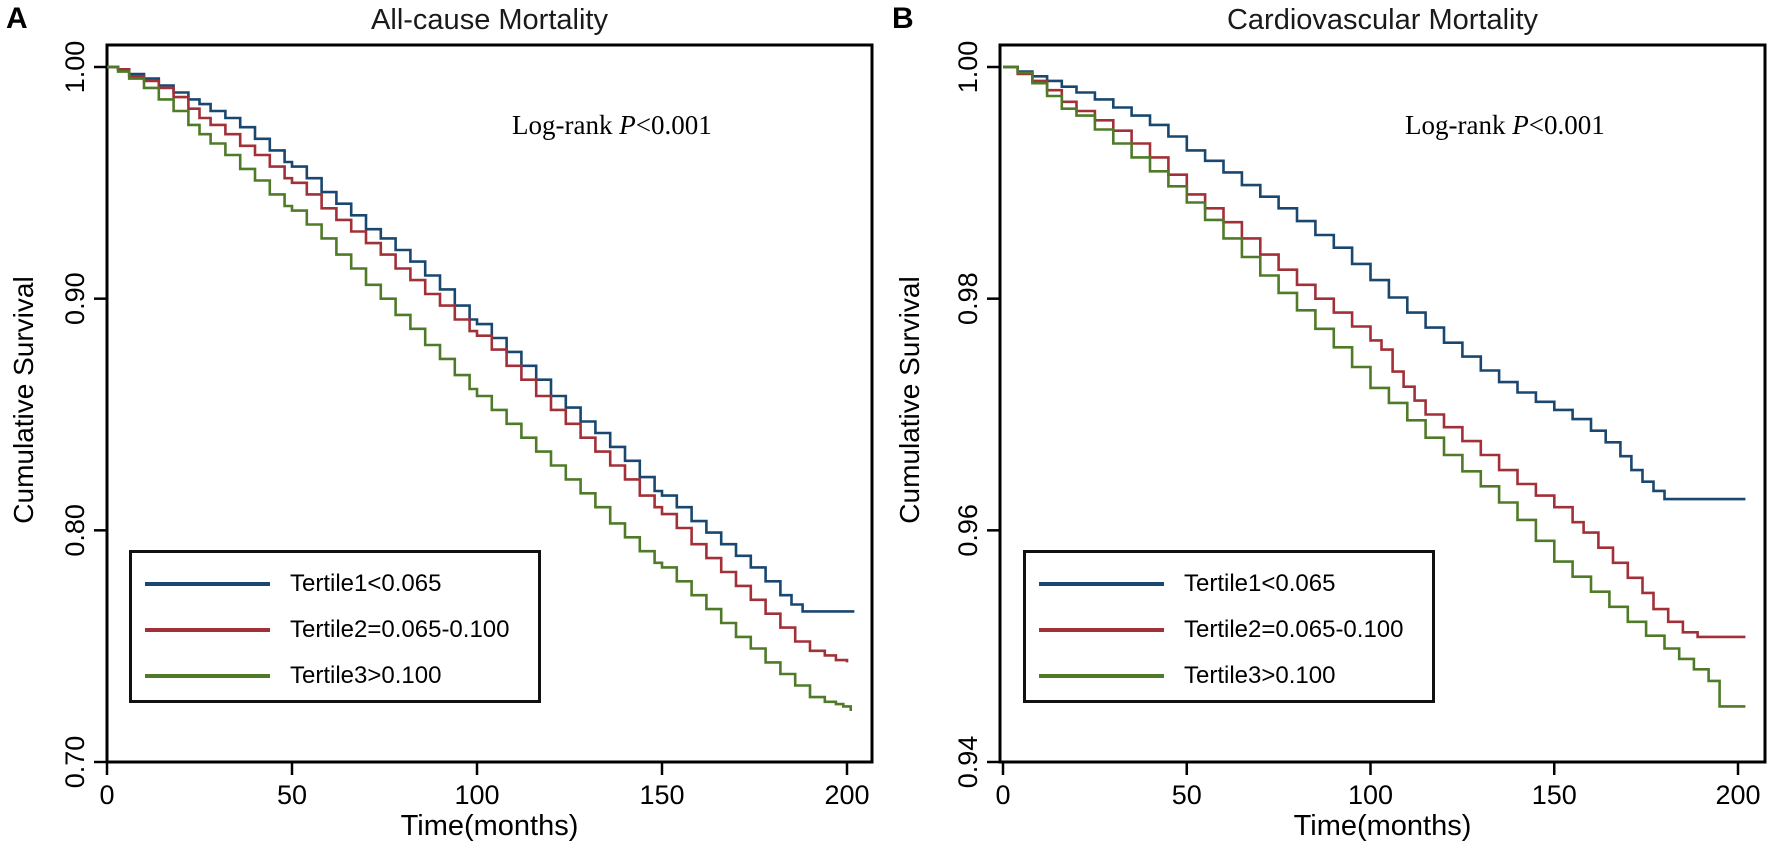 Image resolution: width=1772 pixels, height=855 pixels. Describe the element at coordinates (627, 125) in the screenshot. I see `log-rank-p-a: P` at that location.